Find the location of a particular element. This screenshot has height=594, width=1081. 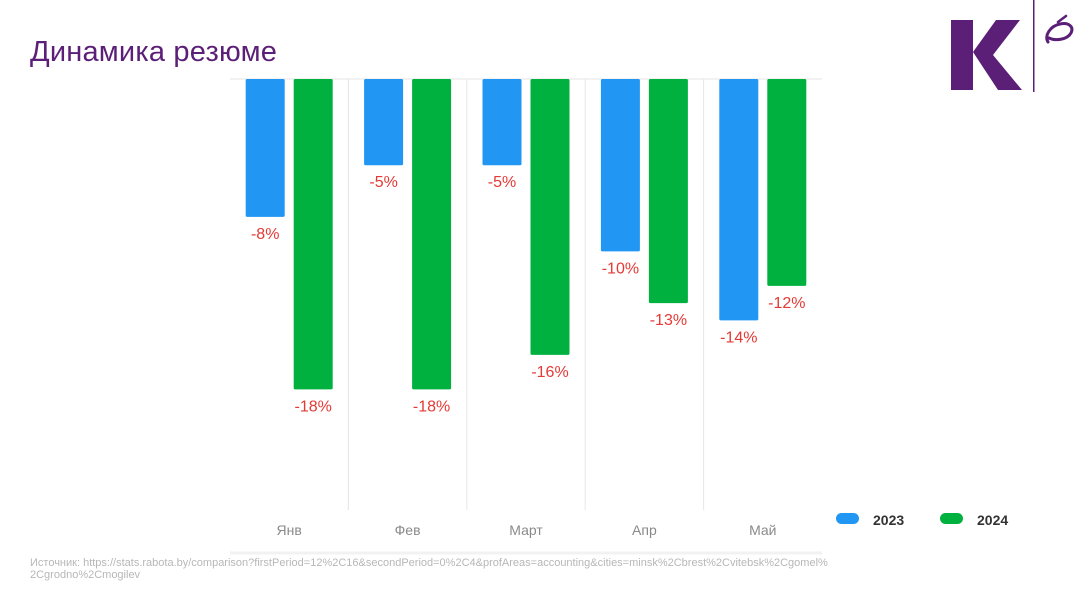

slide-title: Динамика резюме is located at coordinates (154, 52).